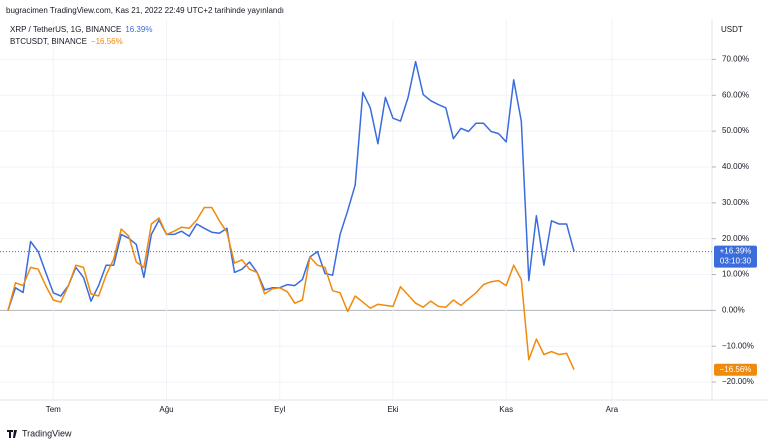  What do you see at coordinates (735, 238) in the screenshot?
I see `y-tick-label: 20.00%` at bounding box center [735, 238].